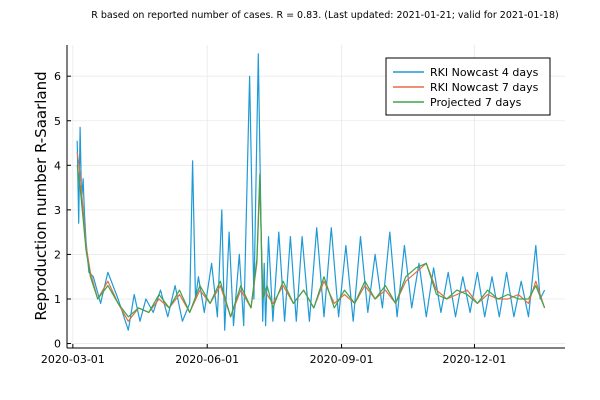 The image size is (600, 400). What do you see at coordinates (57, 165) in the screenshot?
I see `y-tick-label: 4` at bounding box center [57, 165].